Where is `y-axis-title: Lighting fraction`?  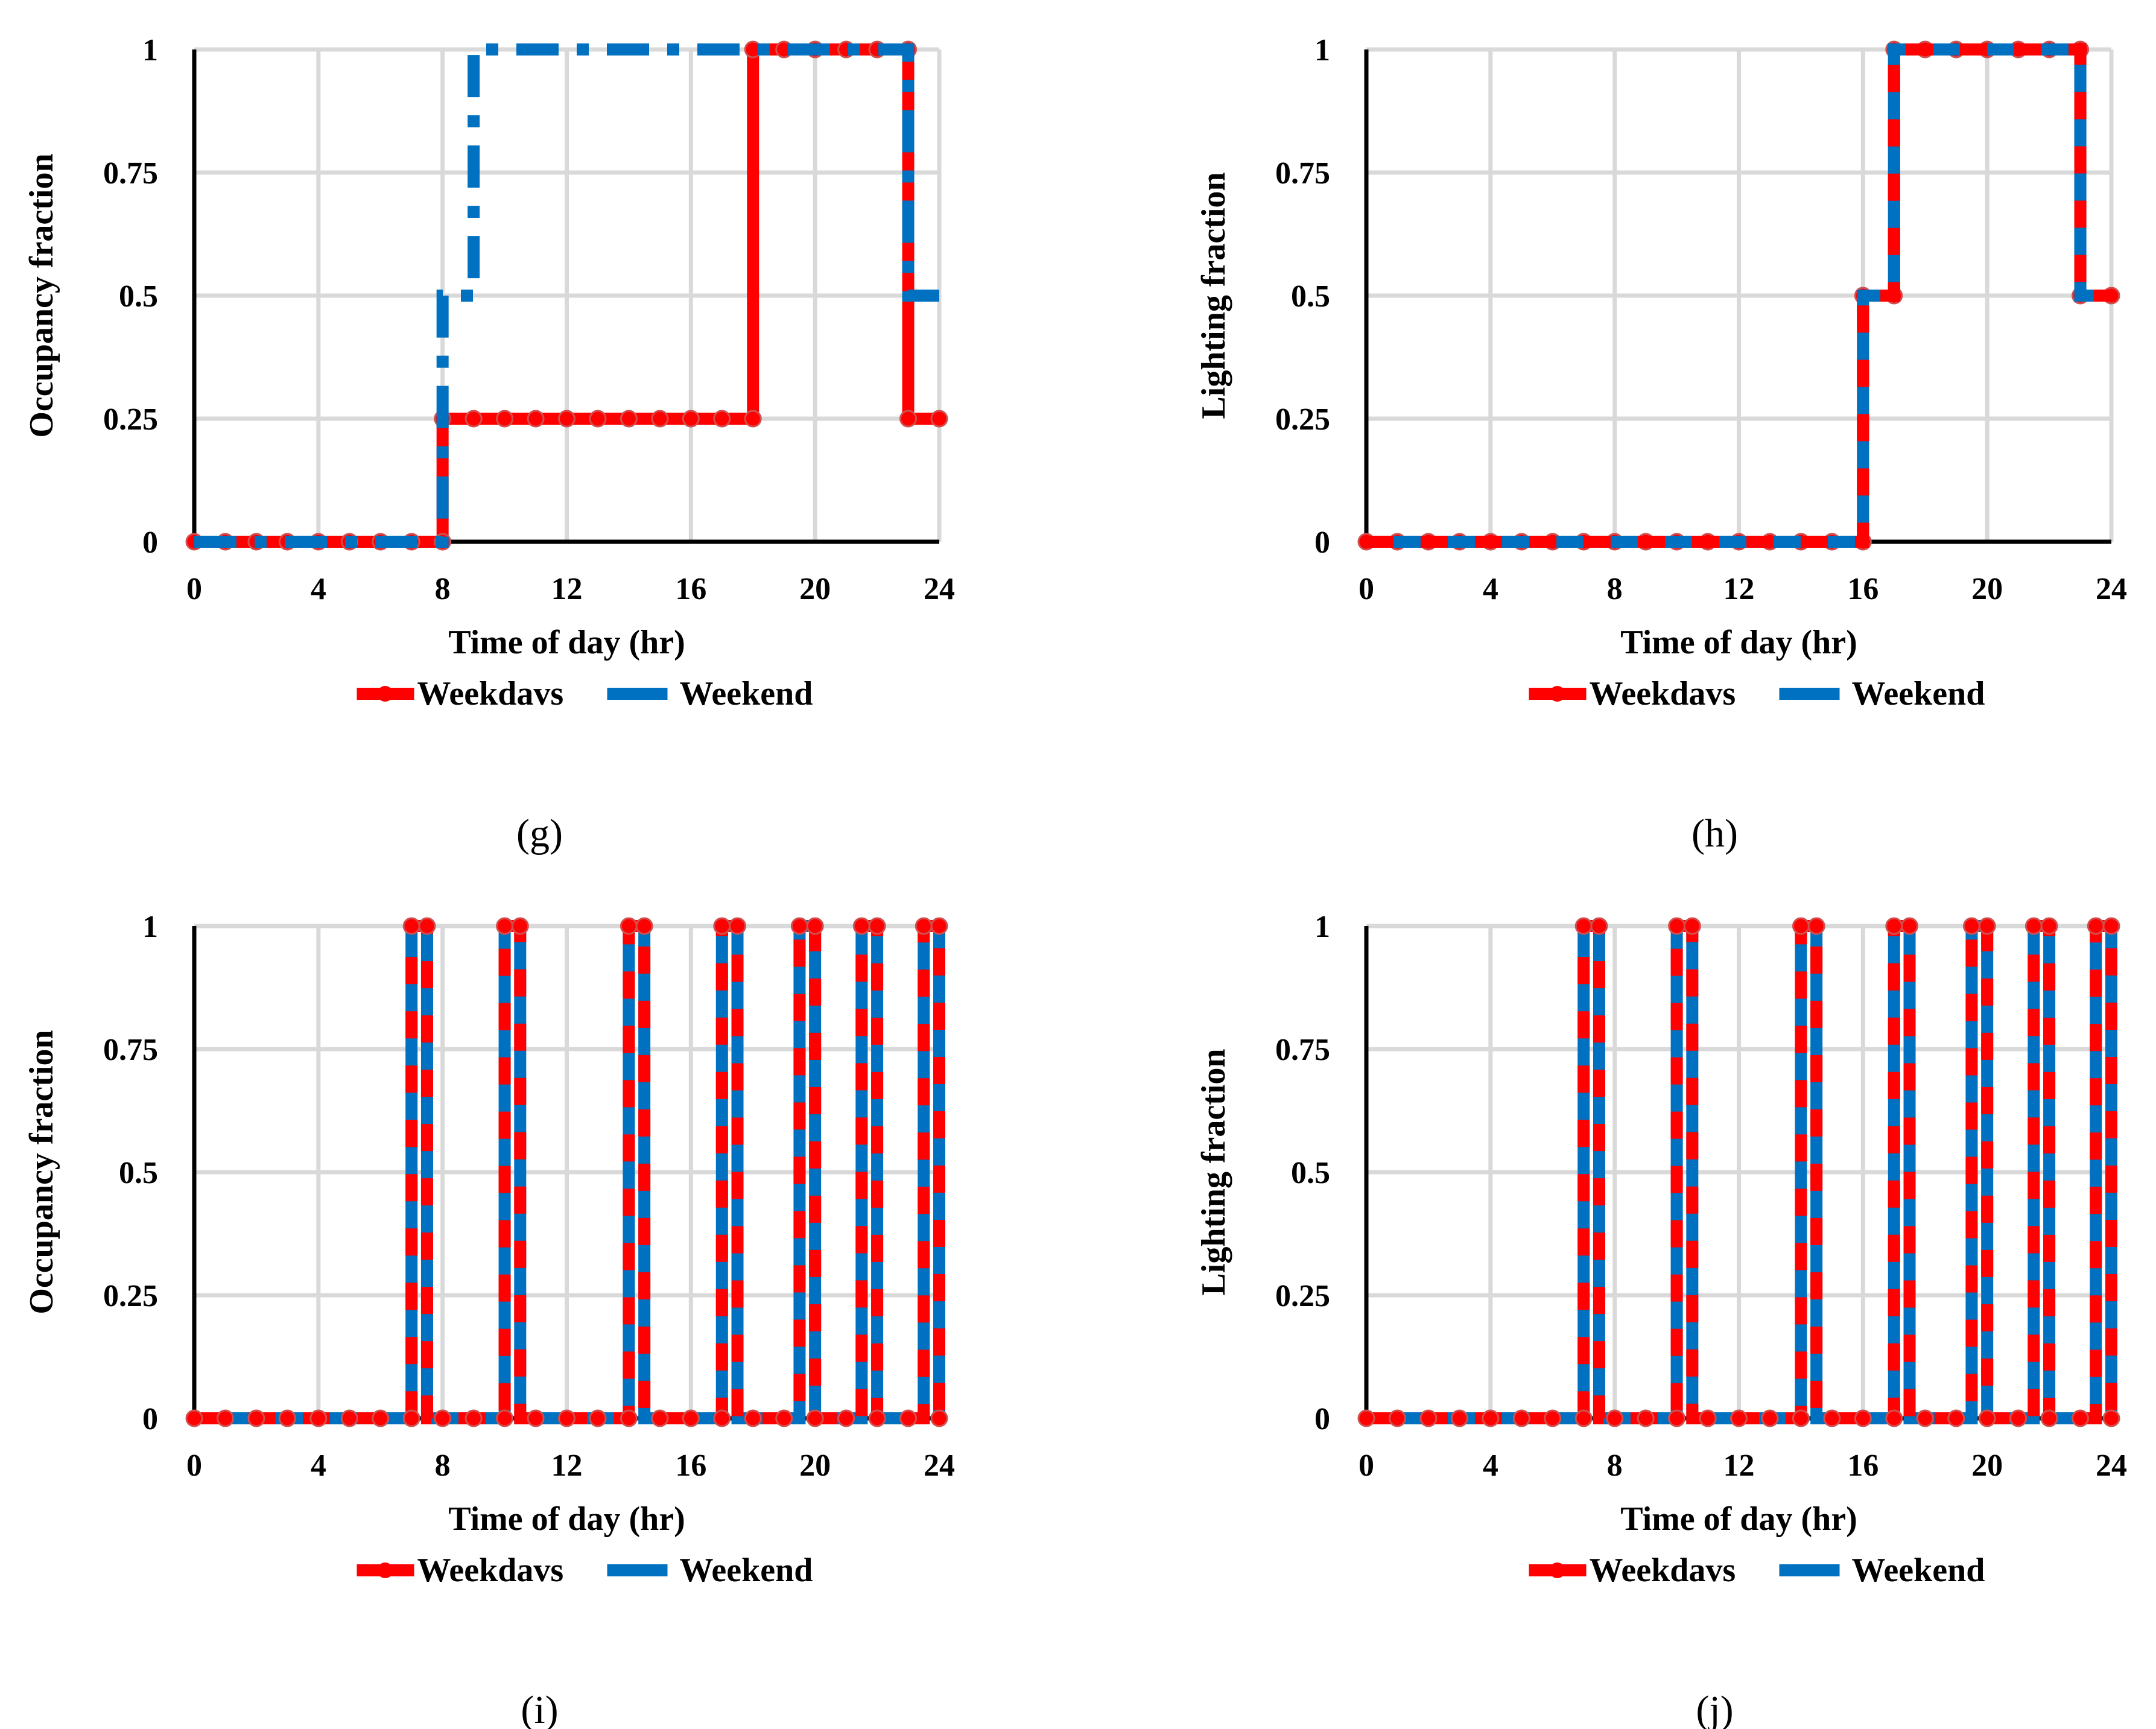
y-axis-title: Lighting fraction is located at coordinates (1213, 1172).